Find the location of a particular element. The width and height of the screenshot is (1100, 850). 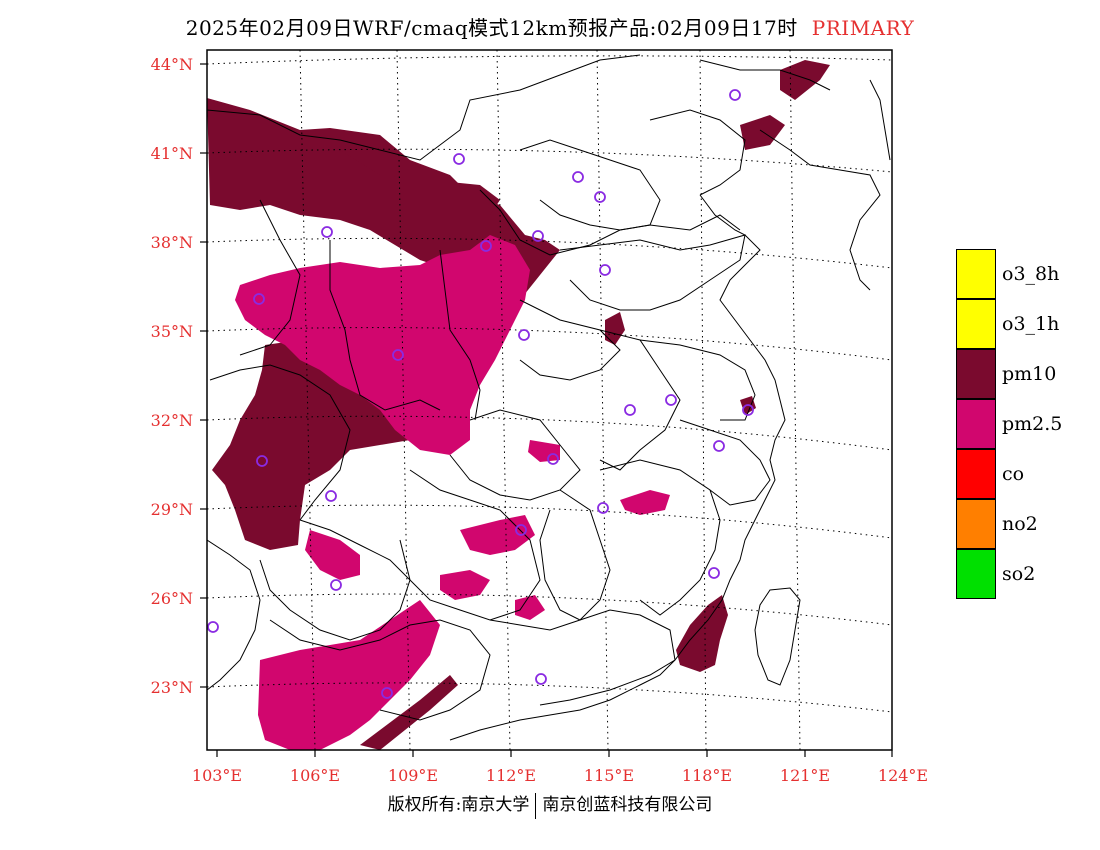

lat-label-32: 32°N is located at coordinates (172, 420).